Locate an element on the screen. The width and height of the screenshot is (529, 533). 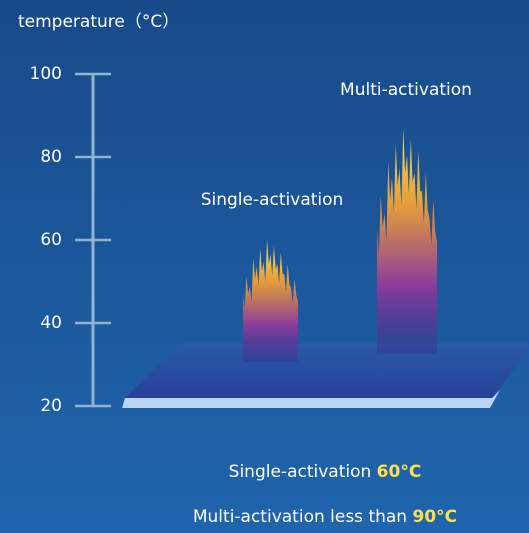
note-highlight: 60°C is located at coordinates (399, 472).